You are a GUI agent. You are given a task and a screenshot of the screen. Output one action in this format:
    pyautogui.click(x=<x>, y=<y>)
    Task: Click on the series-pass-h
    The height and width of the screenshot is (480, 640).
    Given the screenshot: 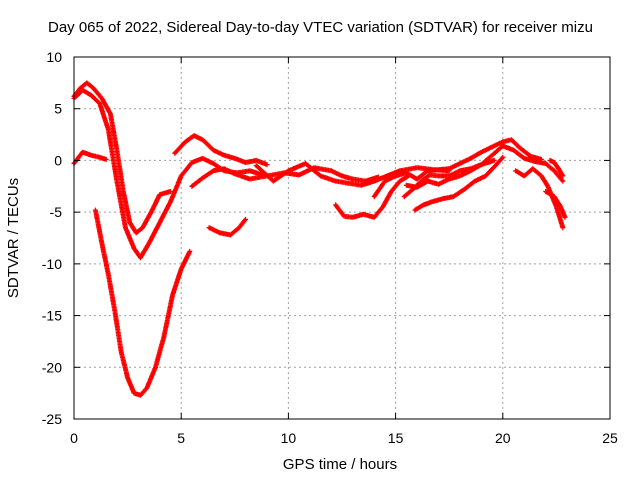 What is the action you would take?
    pyautogui.click(x=352, y=174)
    